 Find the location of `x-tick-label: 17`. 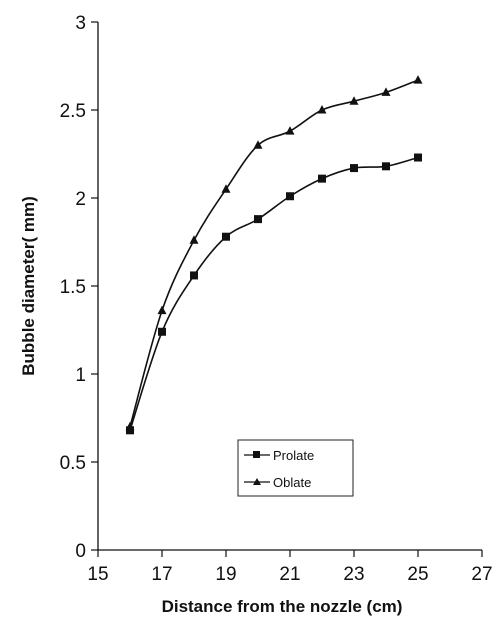

x-tick-label: 17 is located at coordinates (161, 574).